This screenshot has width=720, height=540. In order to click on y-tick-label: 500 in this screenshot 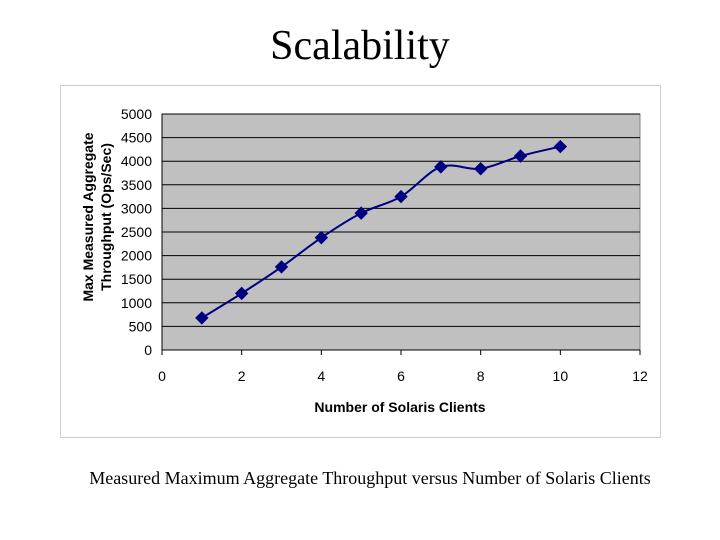, I will do `click(141, 326)`.